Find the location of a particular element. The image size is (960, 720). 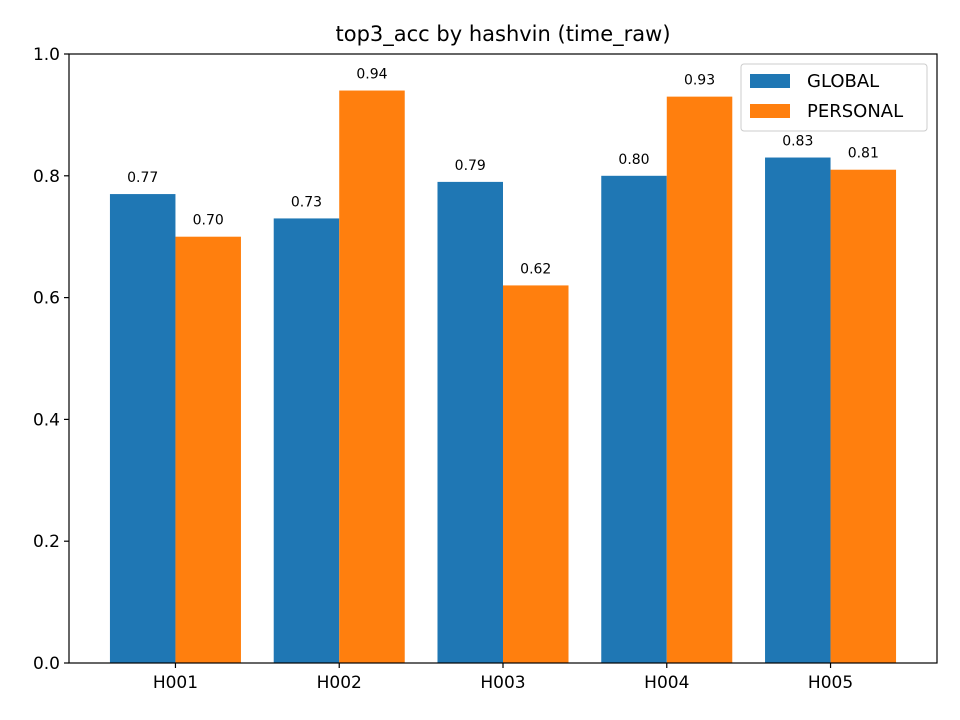

y-tick-label: 1.0 is located at coordinates (46, 55).